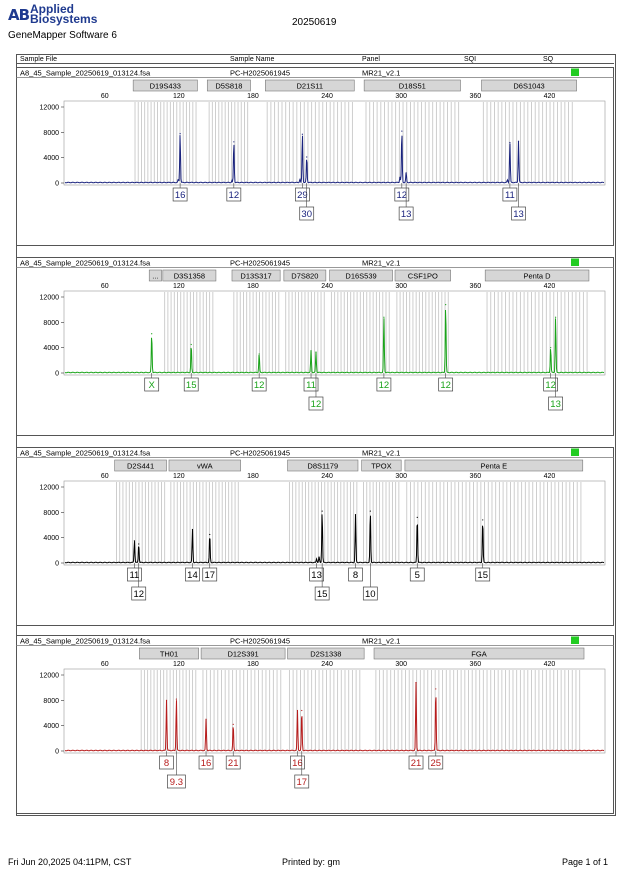 The width and height of the screenshot is (620, 876). Describe the element at coordinates (64, 19) in the screenshot. I see `company-line2: Biosystems` at that location.